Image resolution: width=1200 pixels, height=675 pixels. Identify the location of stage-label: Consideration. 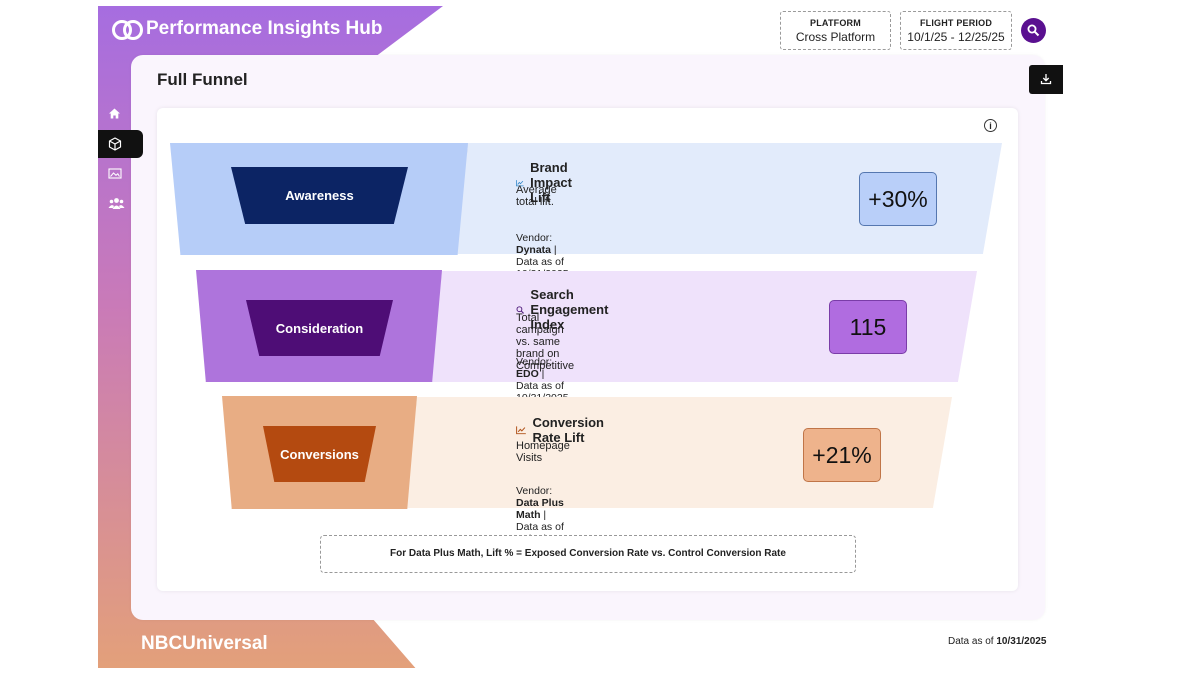
(319, 328).